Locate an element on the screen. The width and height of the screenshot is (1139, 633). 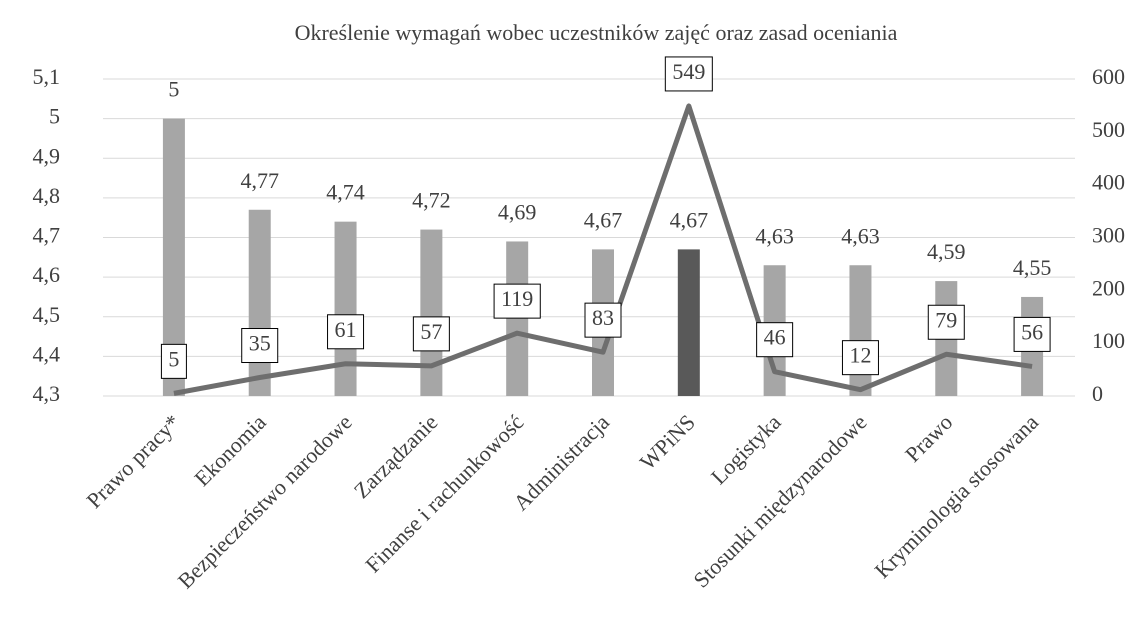
x-tick-label: Kryminologia stosowana is located at coordinates (957, 496).